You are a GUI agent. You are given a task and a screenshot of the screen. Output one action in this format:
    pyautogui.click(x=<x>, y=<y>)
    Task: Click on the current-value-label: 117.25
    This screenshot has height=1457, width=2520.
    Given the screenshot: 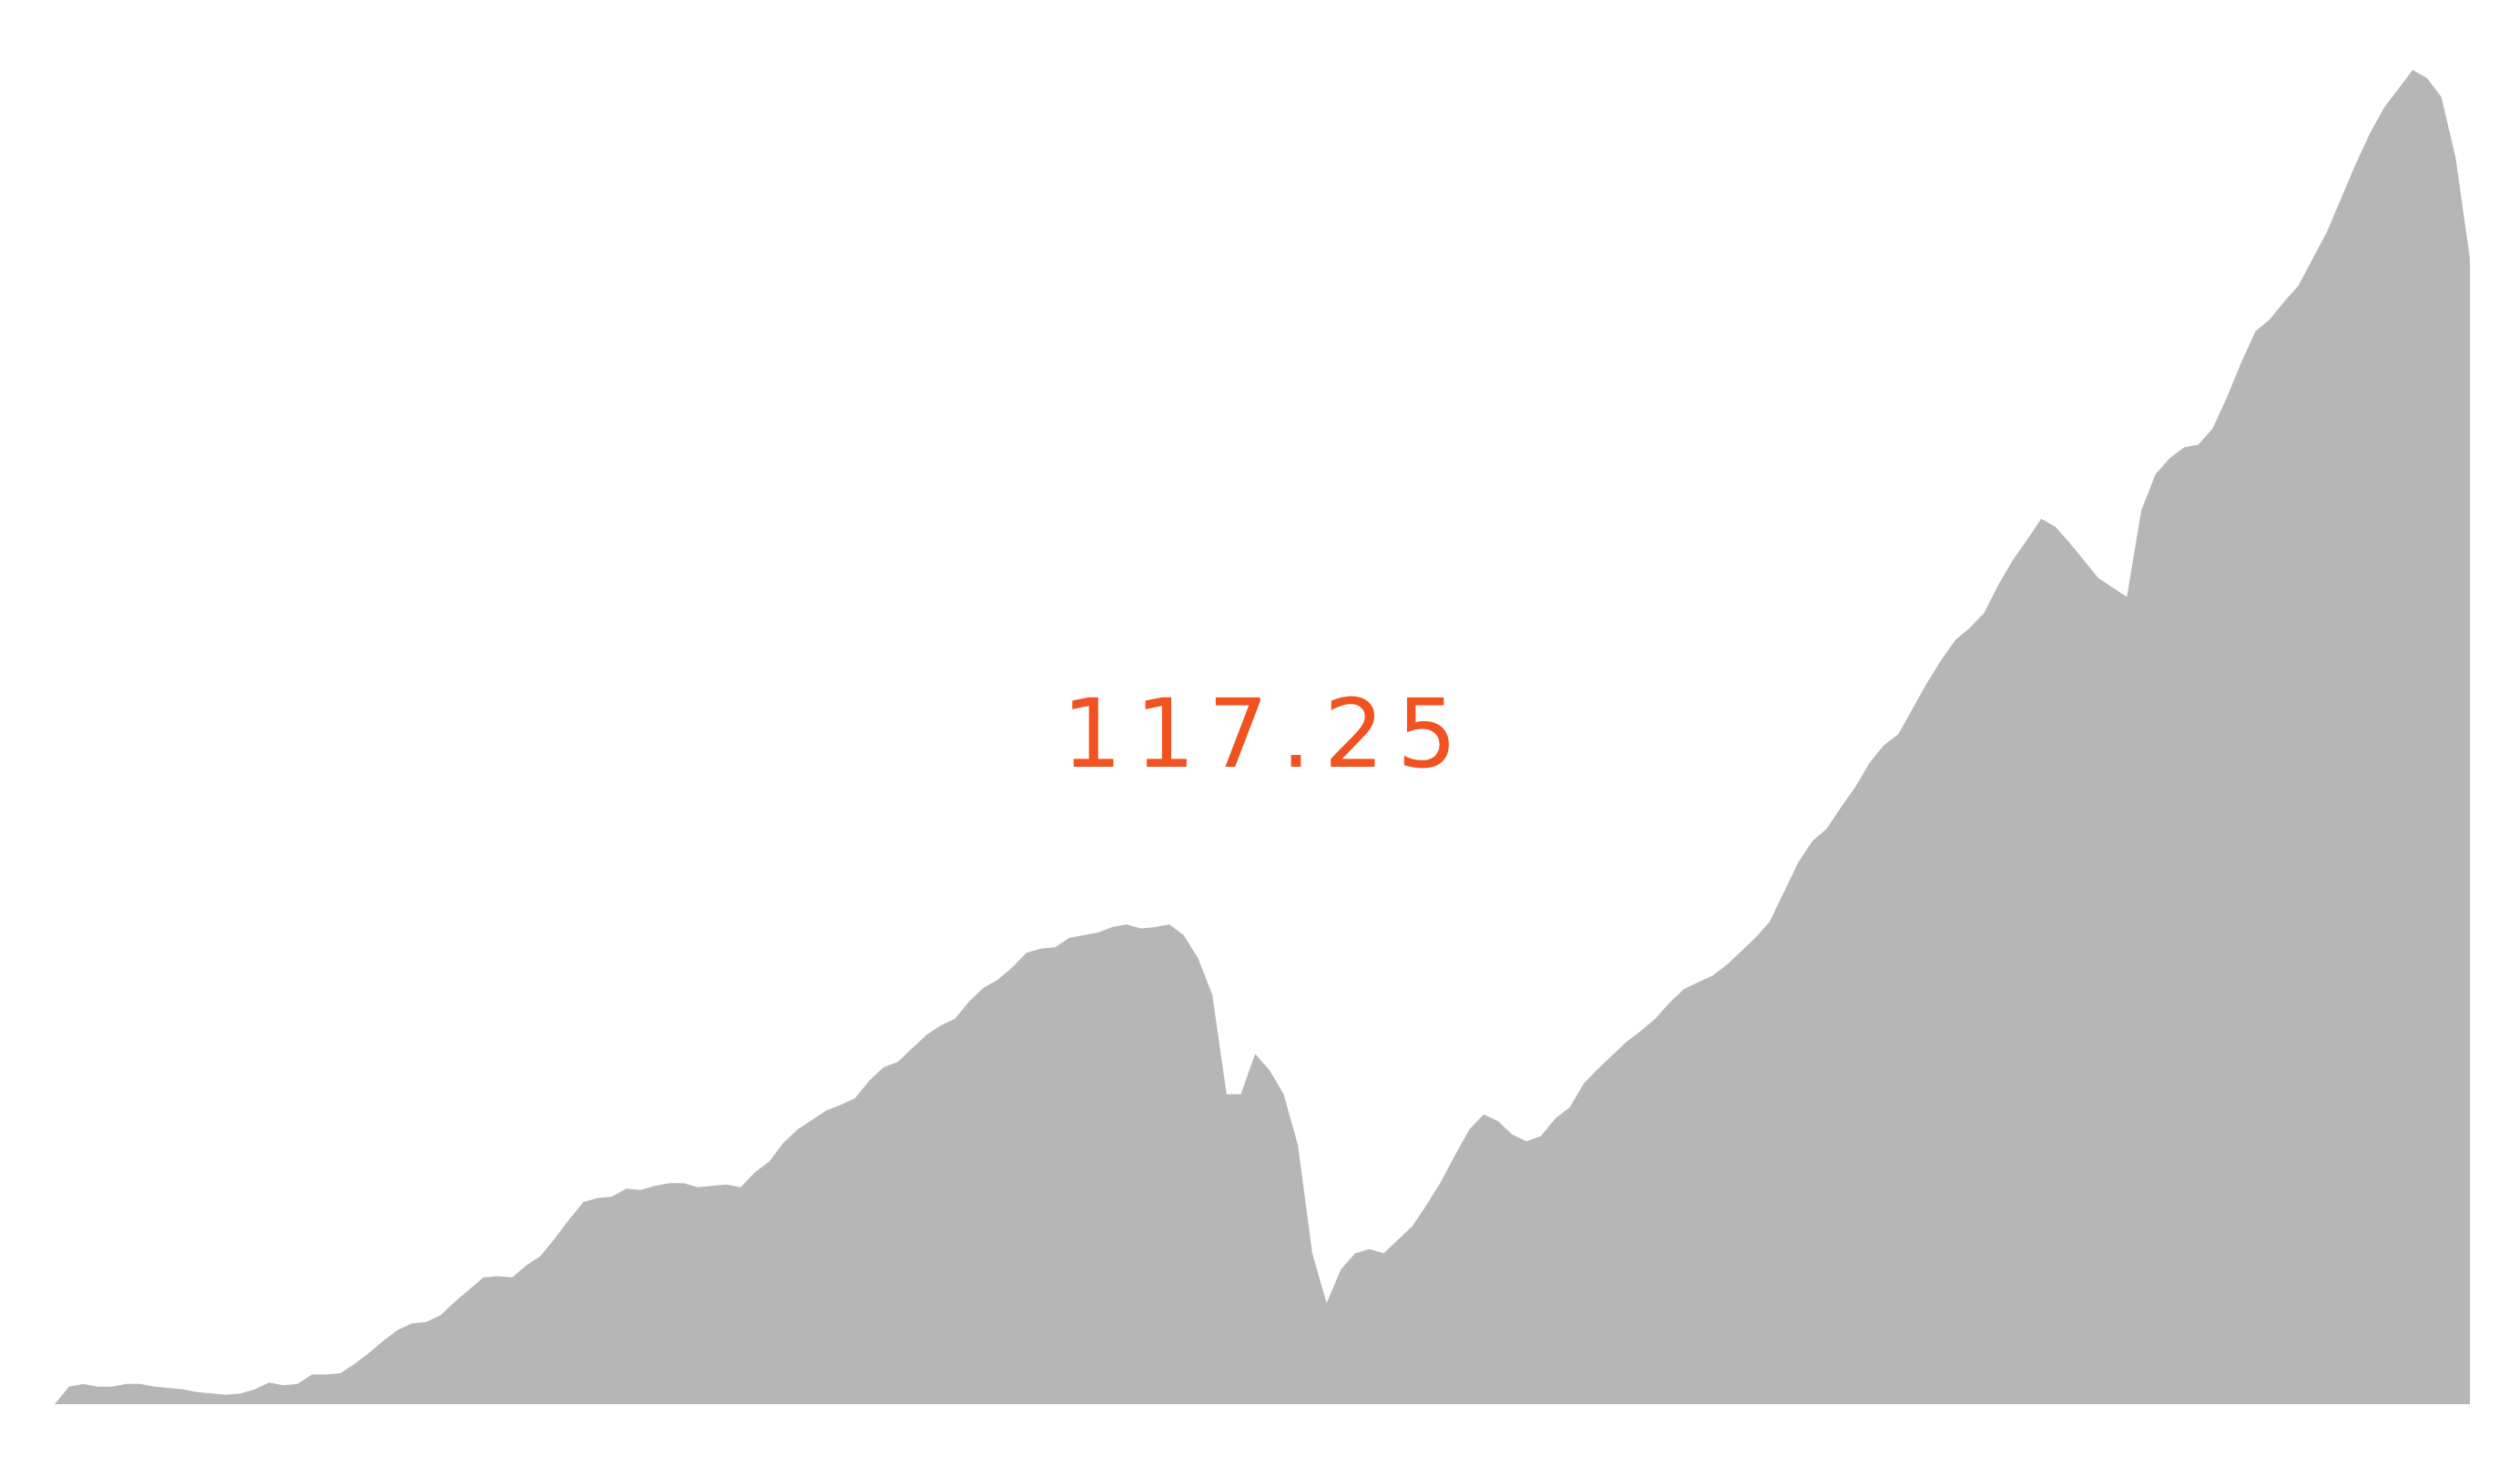 What is the action you would take?
    pyautogui.click(x=1266, y=734)
    